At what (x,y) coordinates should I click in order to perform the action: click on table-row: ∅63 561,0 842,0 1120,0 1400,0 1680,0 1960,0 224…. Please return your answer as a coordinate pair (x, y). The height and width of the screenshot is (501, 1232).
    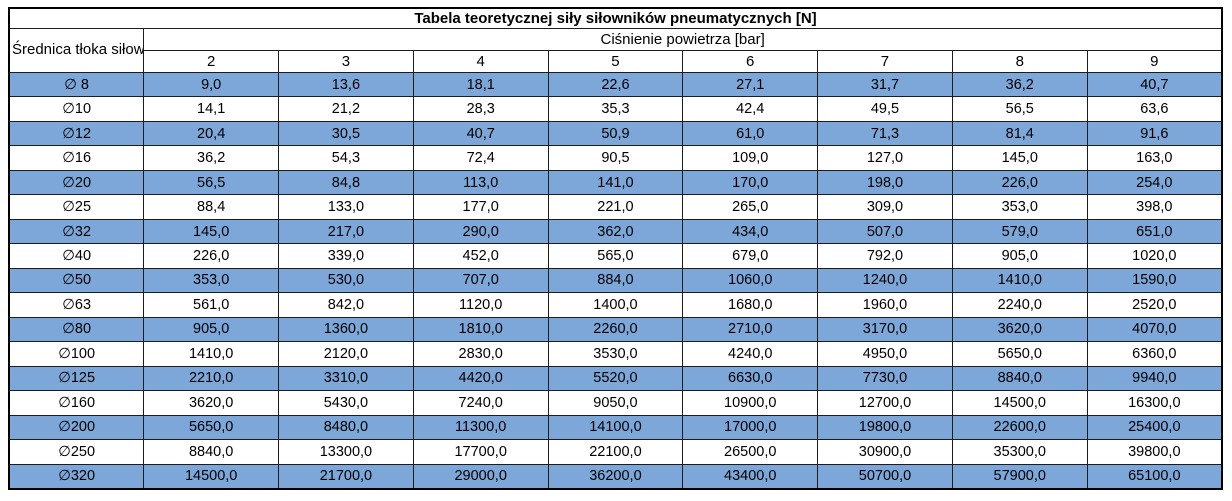
    Looking at the image, I should click on (615, 305).